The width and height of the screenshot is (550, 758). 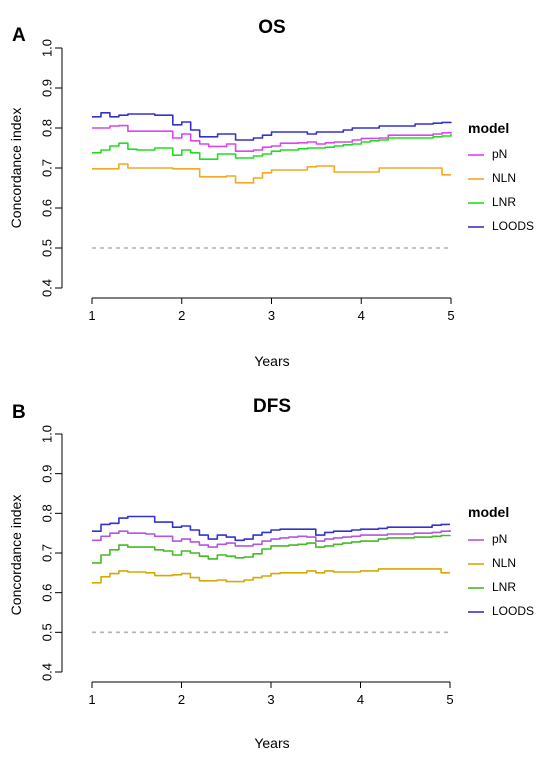 I want to click on panel-b-x-axis-title: Years, so click(x=271, y=743).